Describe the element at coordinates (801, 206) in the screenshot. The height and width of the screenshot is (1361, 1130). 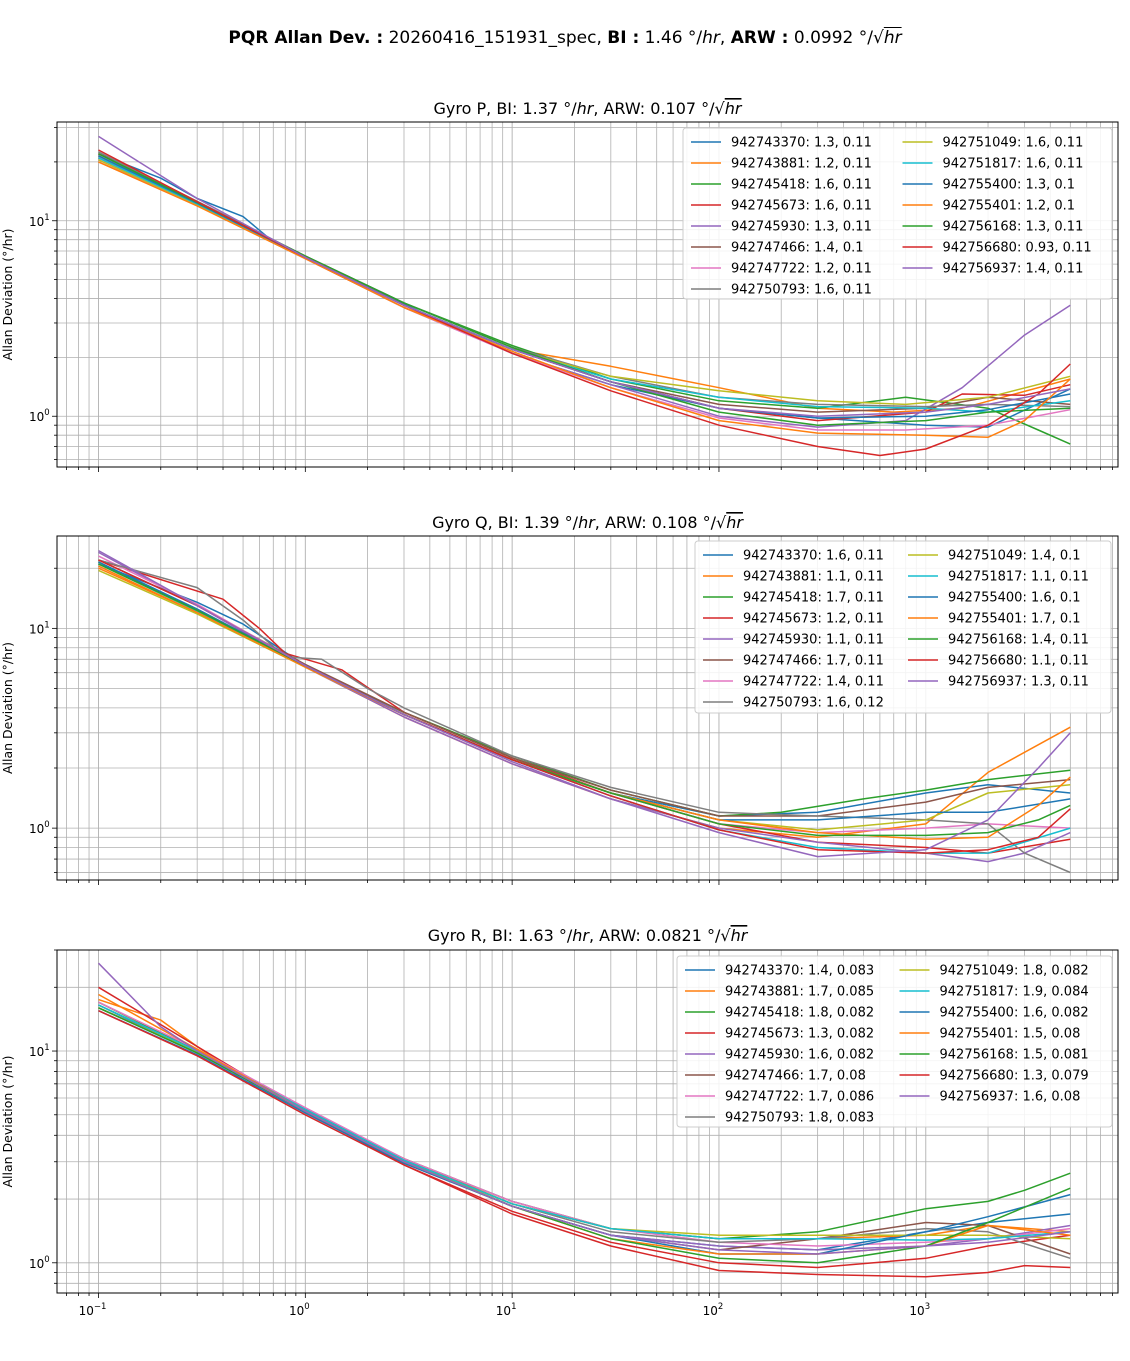
I see `legend-entry: 942745673: 1.6, 0.11` at that location.